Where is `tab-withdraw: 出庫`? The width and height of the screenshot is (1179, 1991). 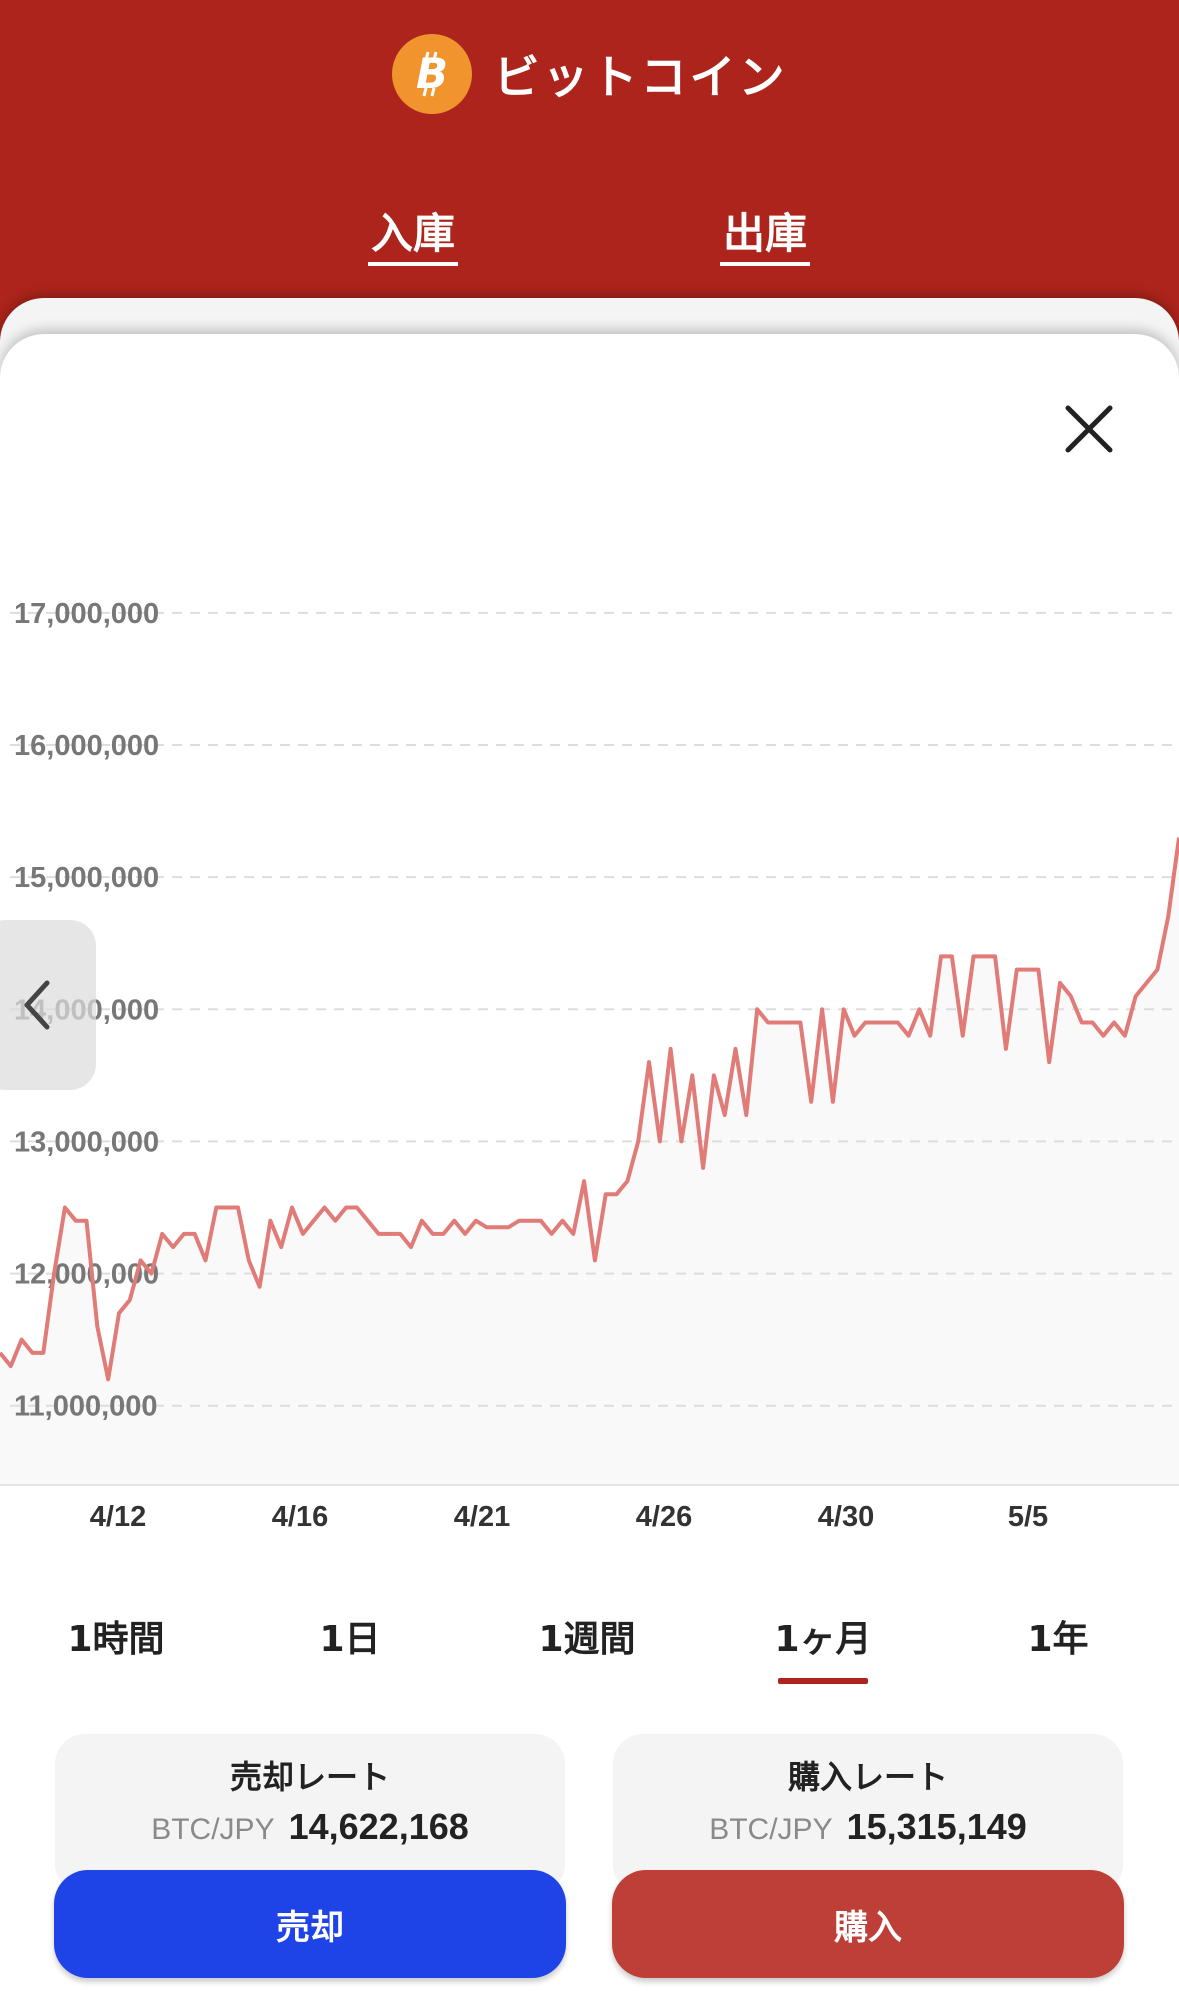
tab-withdraw: 出庫 is located at coordinates (765, 231).